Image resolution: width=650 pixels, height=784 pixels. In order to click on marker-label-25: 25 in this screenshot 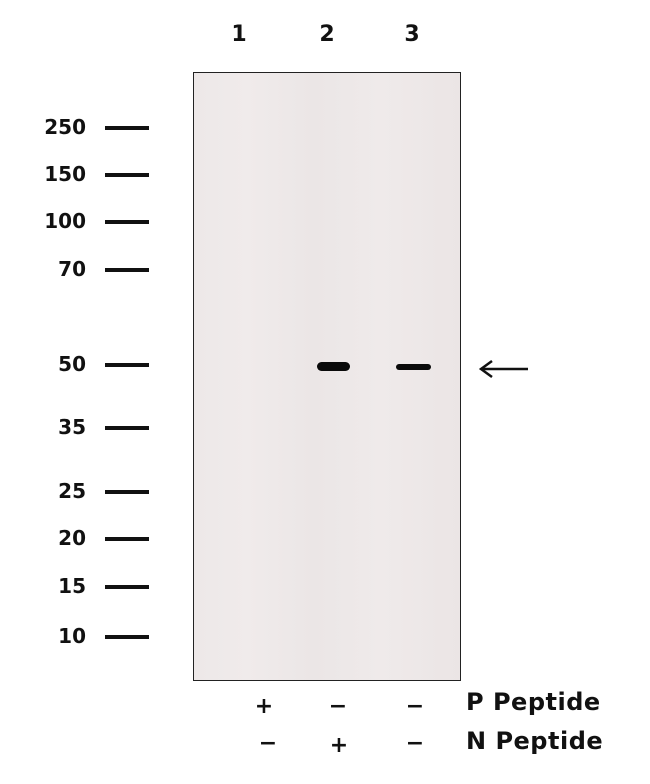, I will do `click(72, 491)`.